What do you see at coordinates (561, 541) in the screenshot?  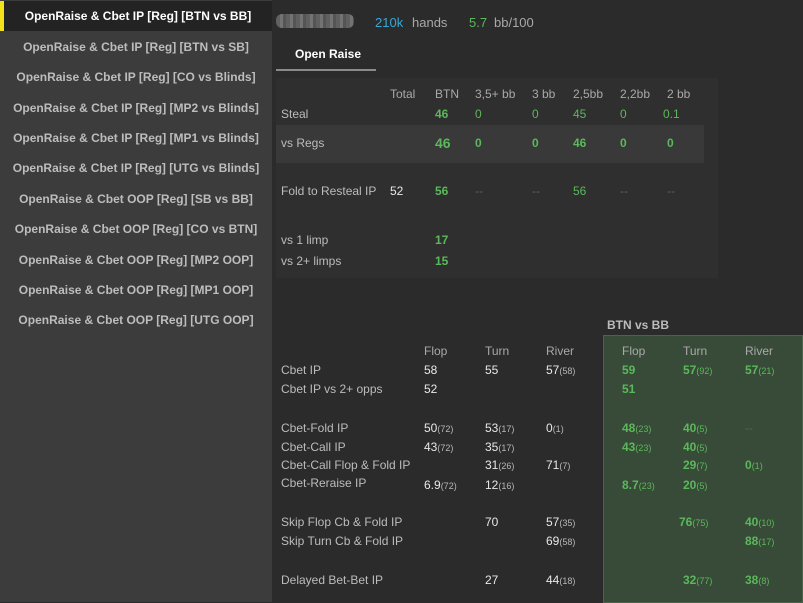 I see `skip-turn-river: 69(58)` at bounding box center [561, 541].